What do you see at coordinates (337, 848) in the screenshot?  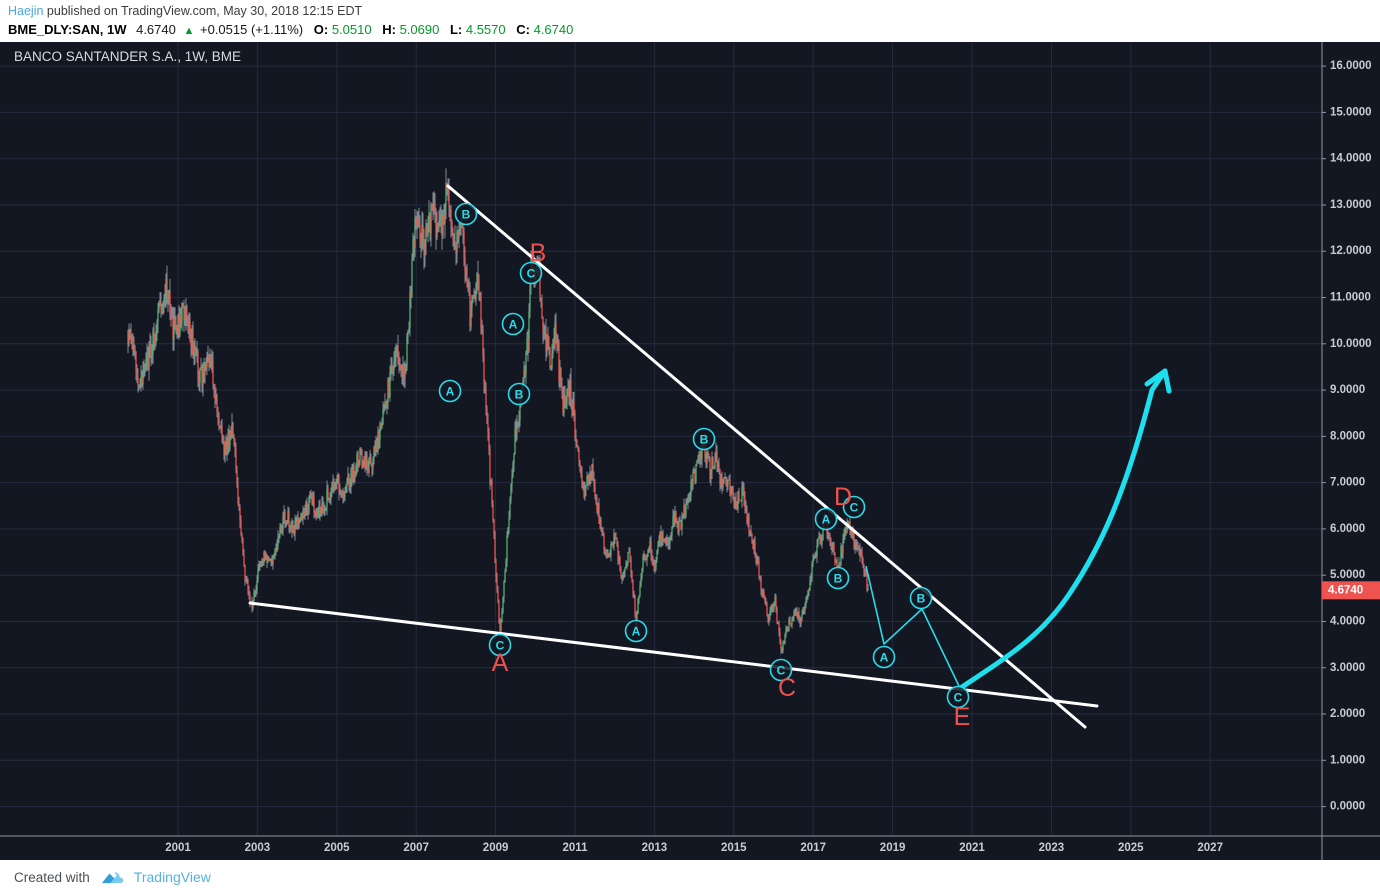 I see `time-axis-label: 2005` at bounding box center [337, 848].